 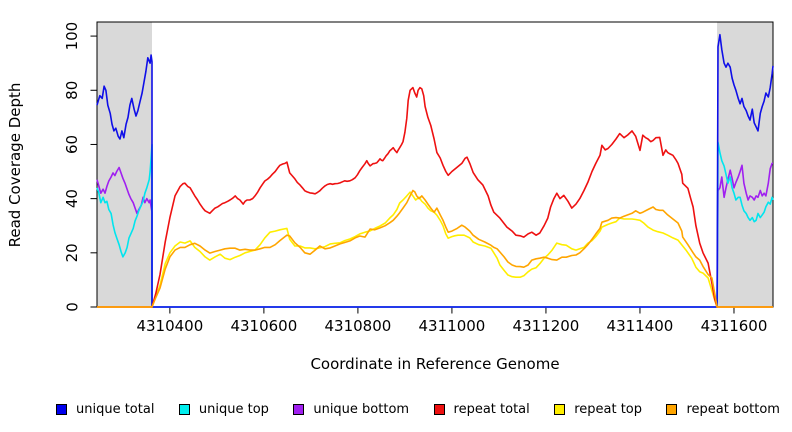 What do you see at coordinates (61, 409) in the screenshot?
I see `unique-total-swatch-icon` at bounding box center [61, 409].